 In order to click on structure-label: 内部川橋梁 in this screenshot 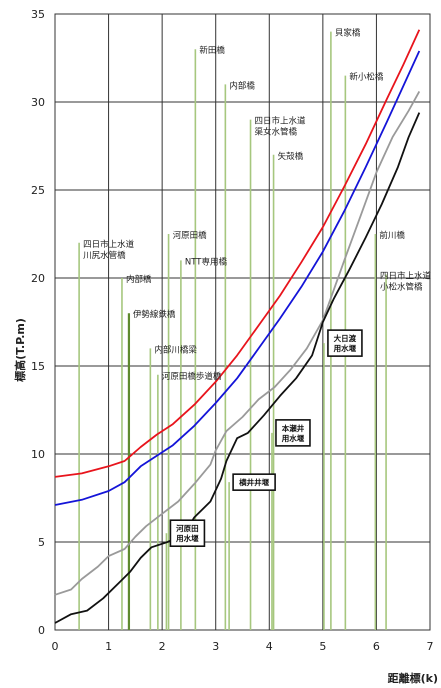, I will do `click(175, 349)`.